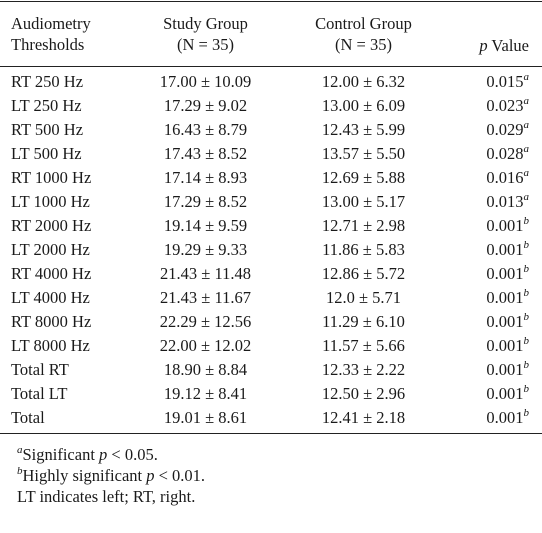 This screenshot has height=533, width=542. Describe the element at coordinates (363, 129) in the screenshot. I see `control-group-value: 12.43 ± 5.99` at that location.